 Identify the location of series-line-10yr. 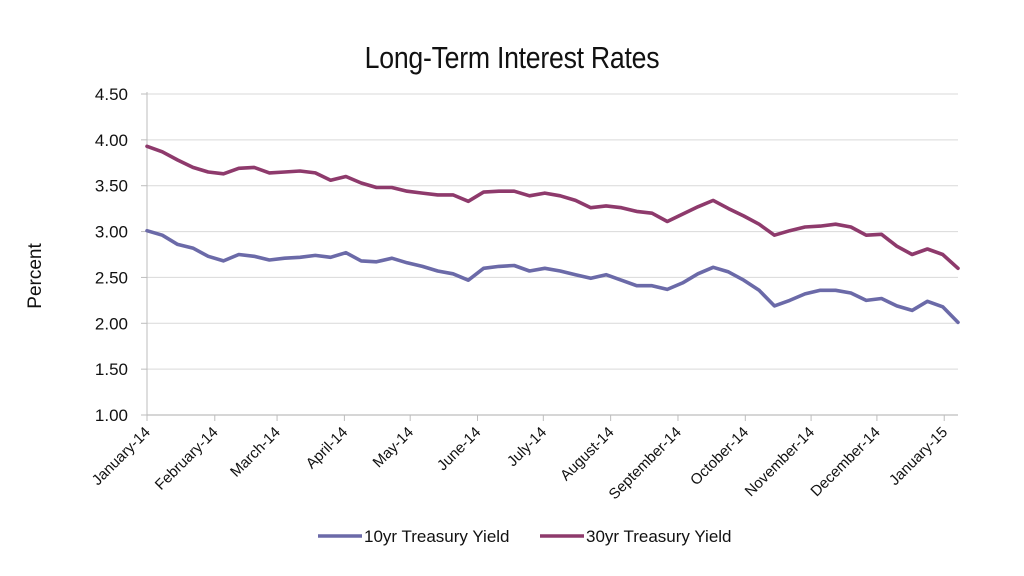
(552, 276).